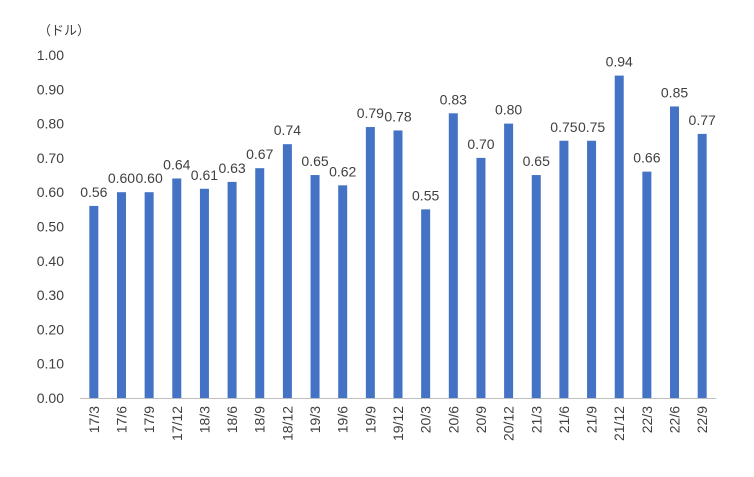 The width and height of the screenshot is (754, 477). I want to click on y-tick-label: 0.60, so click(50, 192).